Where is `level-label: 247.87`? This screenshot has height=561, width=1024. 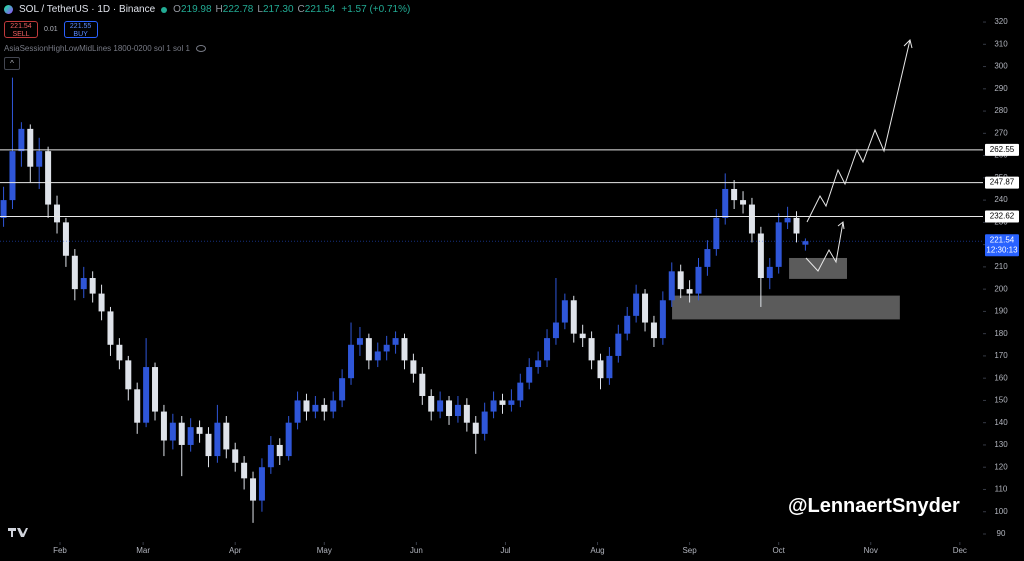
level-label: 247.87 is located at coordinates (1002, 182).